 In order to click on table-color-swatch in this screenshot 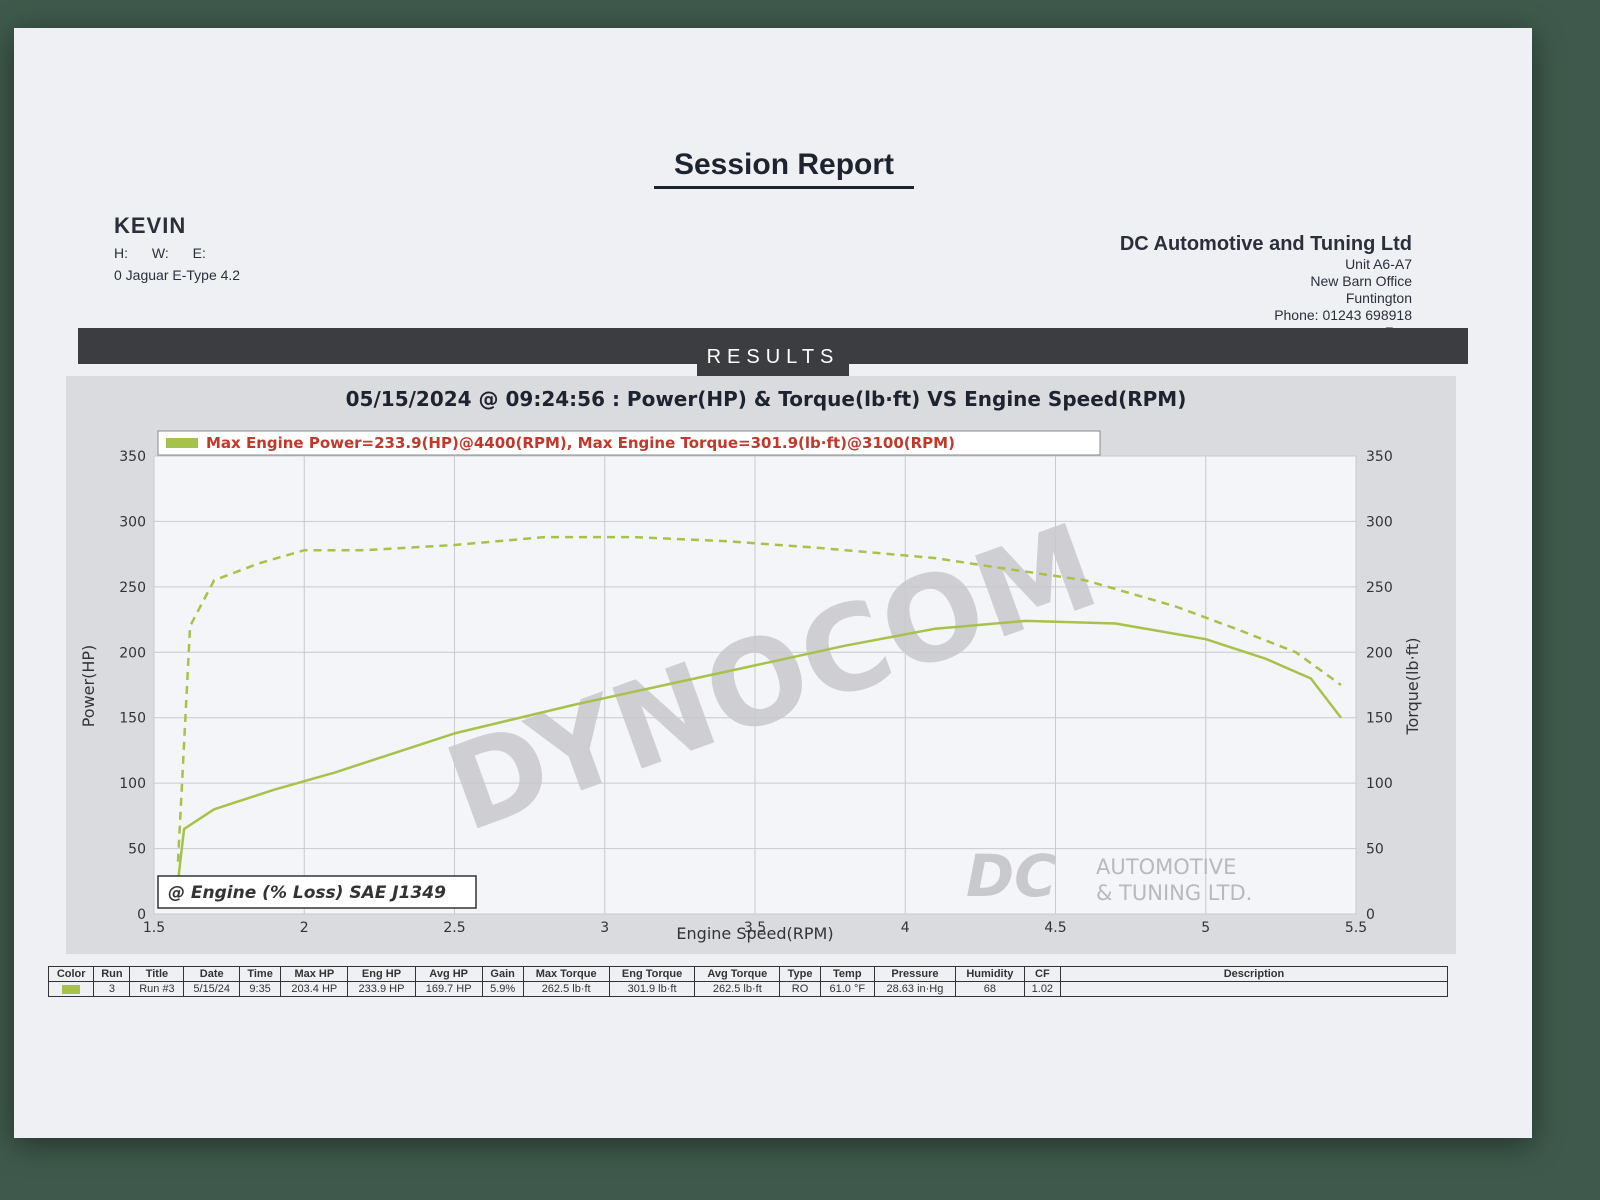, I will do `click(71, 989)`.